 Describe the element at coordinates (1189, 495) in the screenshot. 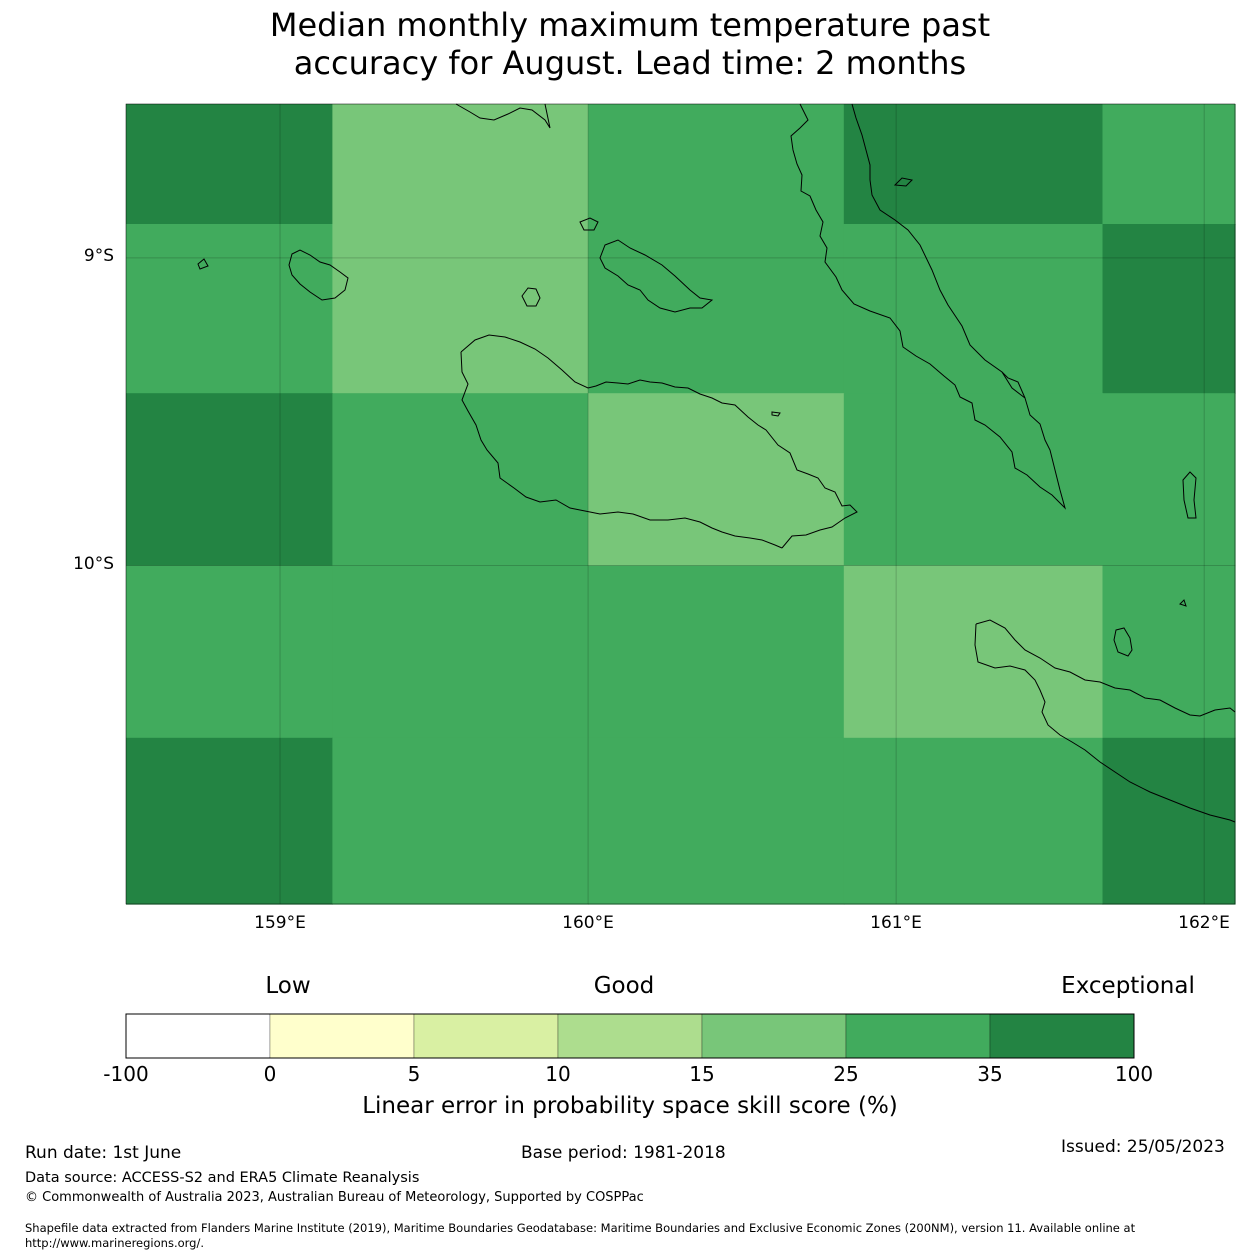

I see `coastline-island-east` at that location.